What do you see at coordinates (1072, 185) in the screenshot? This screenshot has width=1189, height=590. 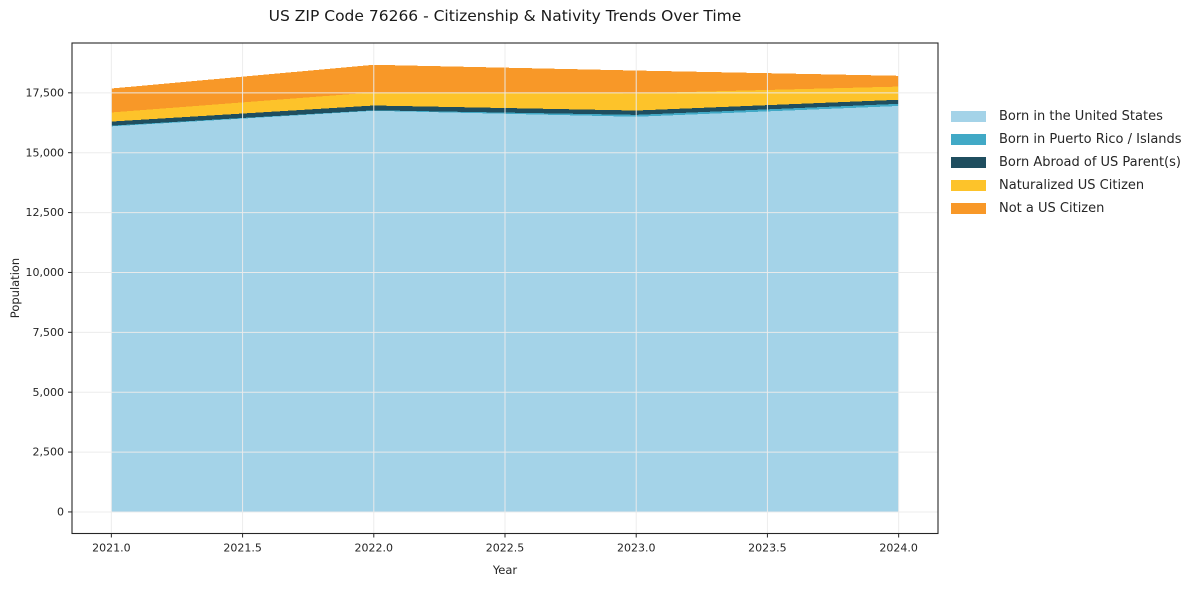 I see `legend-label: Naturalized US Citizen` at bounding box center [1072, 185].